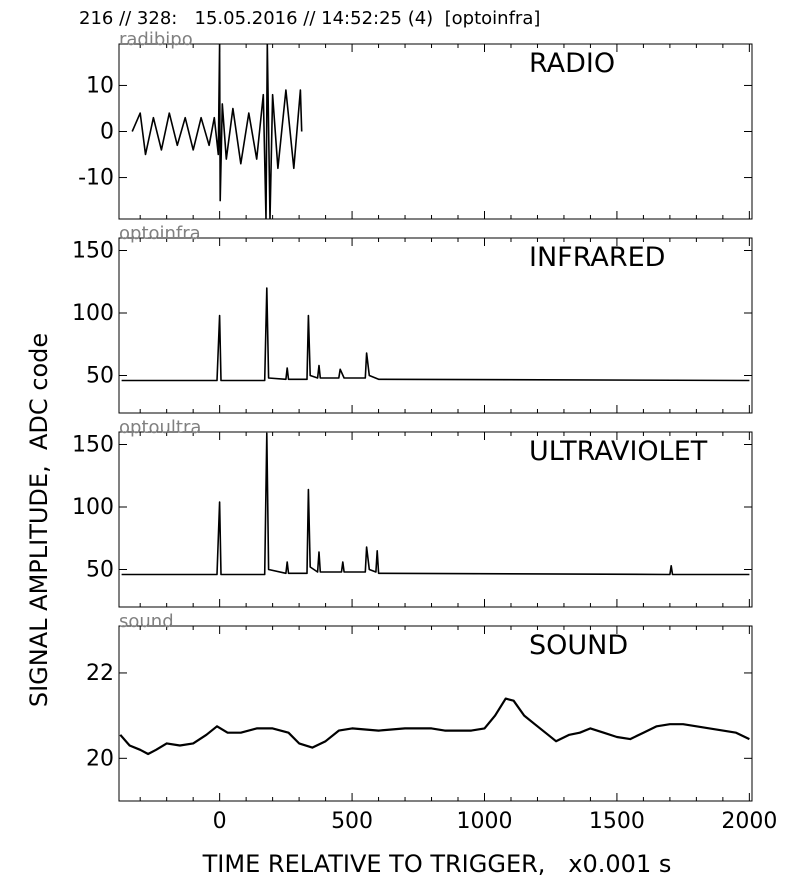 The height and width of the screenshot is (882, 792). Describe the element at coordinates (618, 451) in the screenshot. I see `panel-title-ultraviolet: ULTRAVIOLET` at that location.